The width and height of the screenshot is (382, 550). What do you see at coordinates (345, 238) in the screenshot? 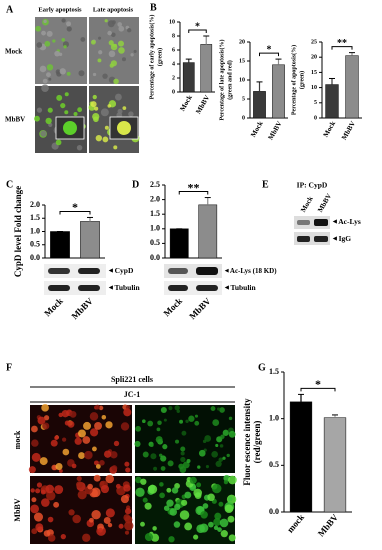
I see `blot-label: IgG` at bounding box center [345, 238].